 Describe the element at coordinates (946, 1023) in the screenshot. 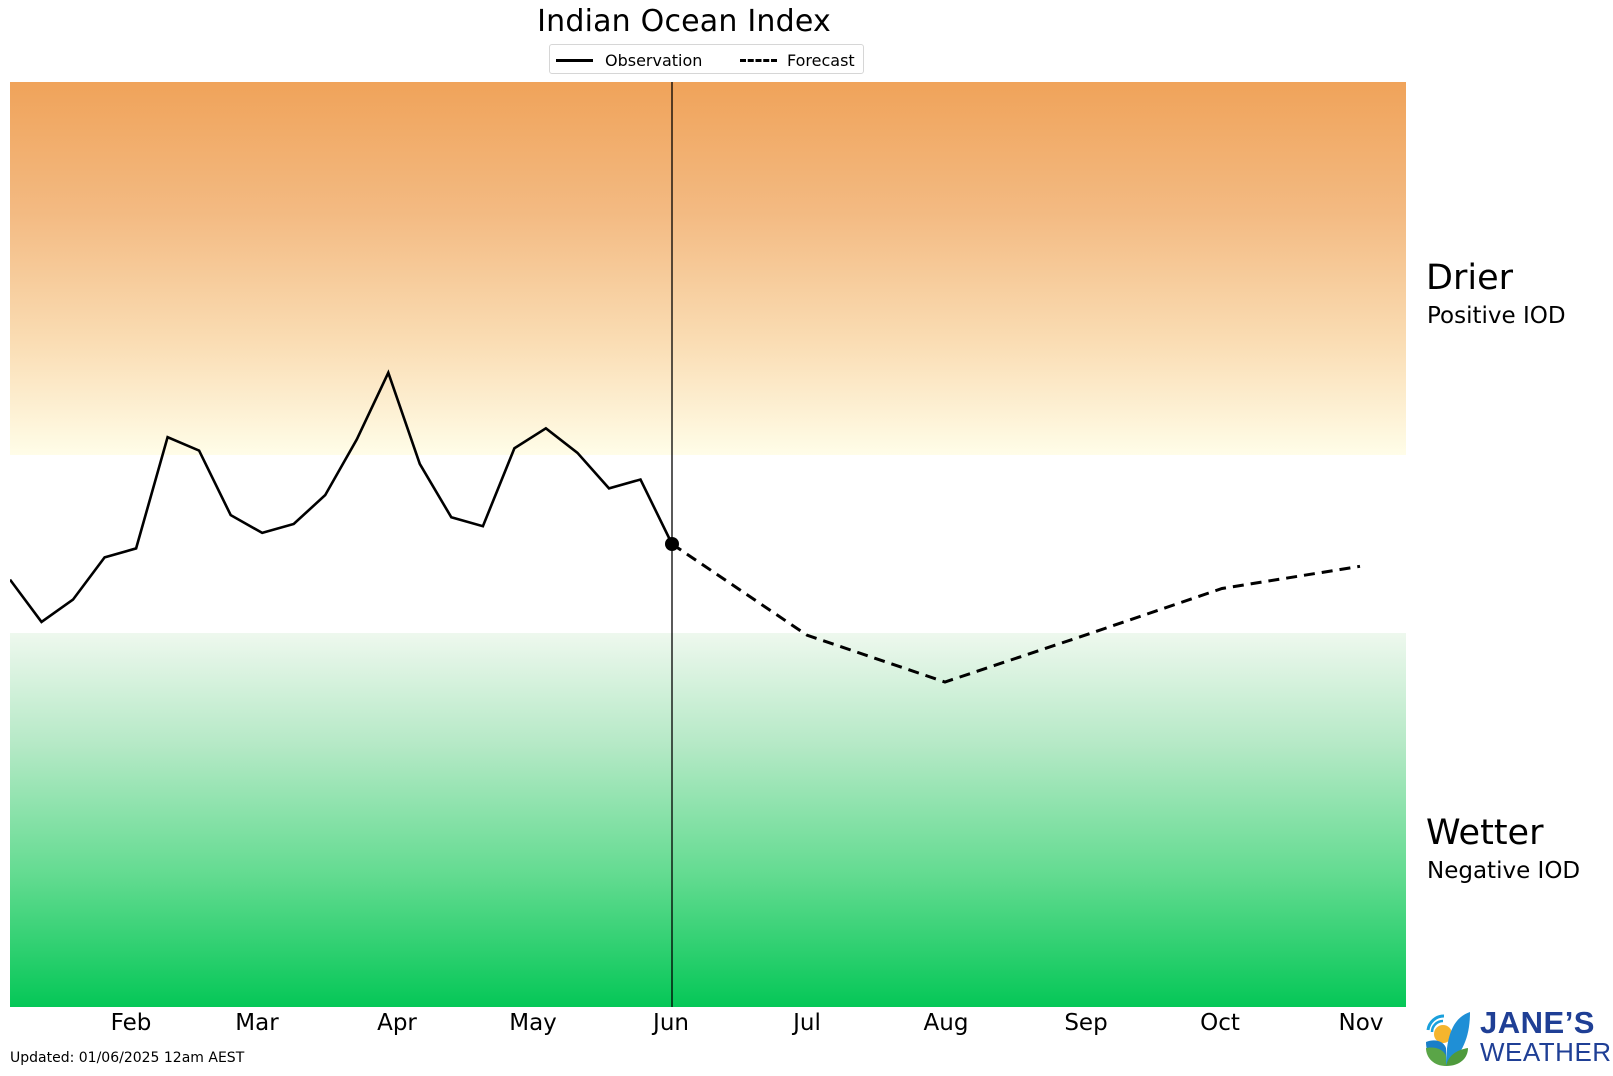

I see `x-tick-label: Aug` at that location.